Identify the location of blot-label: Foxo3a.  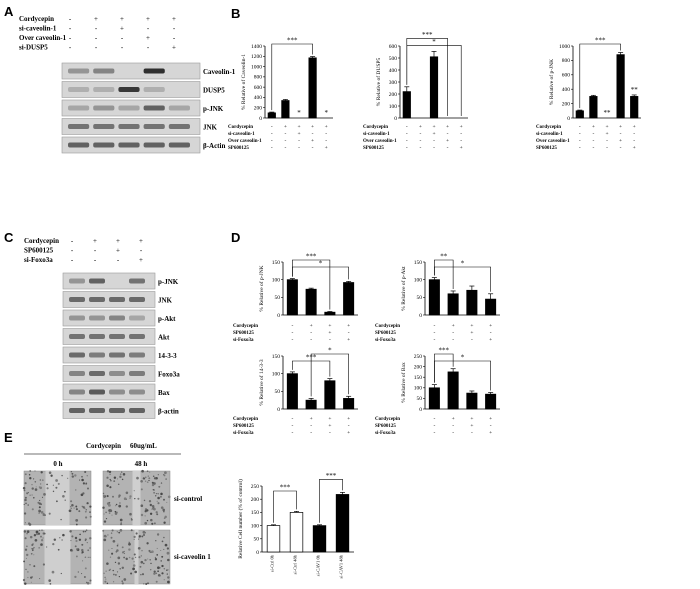
(169, 375).